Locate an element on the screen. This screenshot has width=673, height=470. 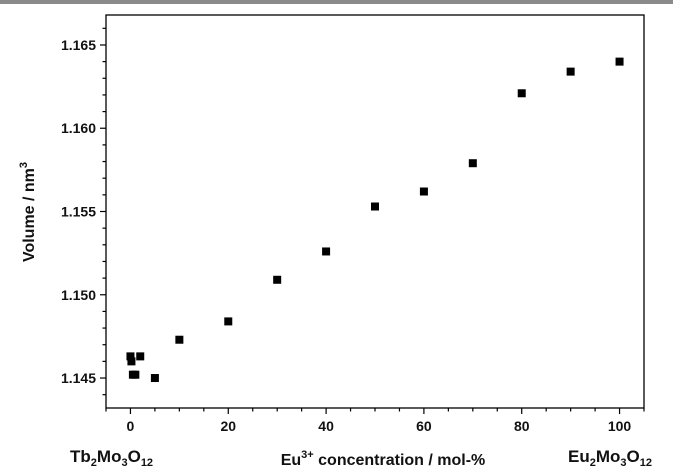
y-axis-title: Volume / nm3 is located at coordinates (28, 212).